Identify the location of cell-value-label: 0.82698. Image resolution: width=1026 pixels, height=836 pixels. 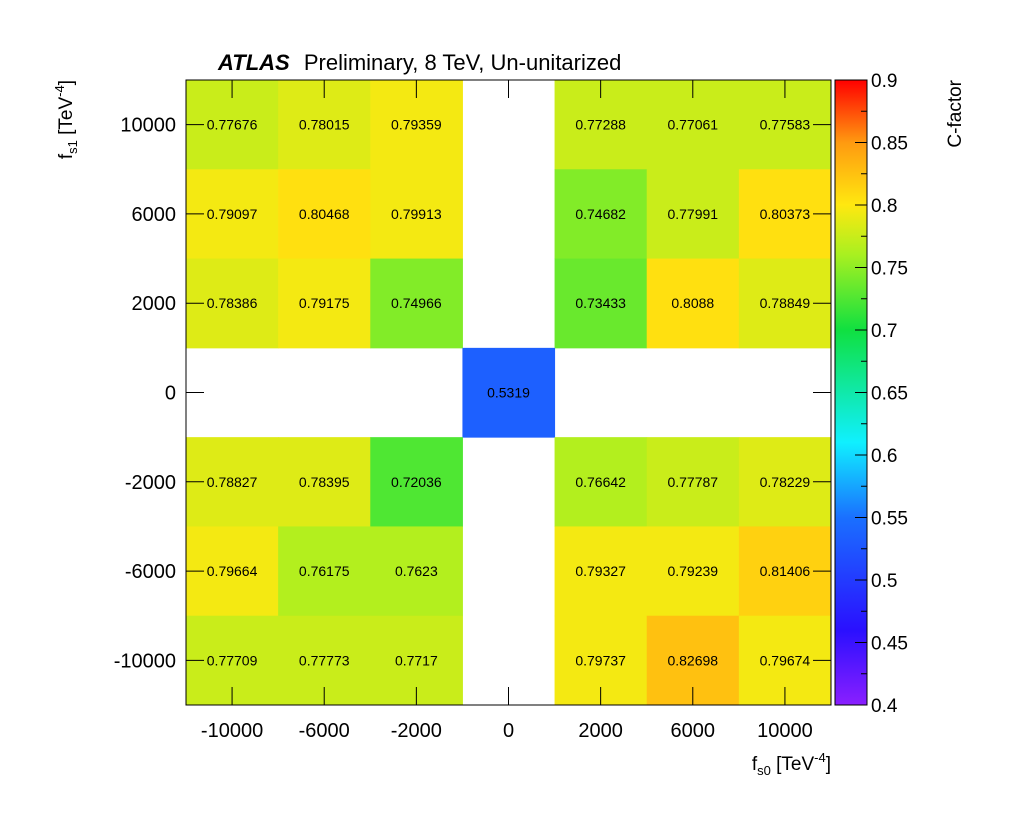
(692, 660).